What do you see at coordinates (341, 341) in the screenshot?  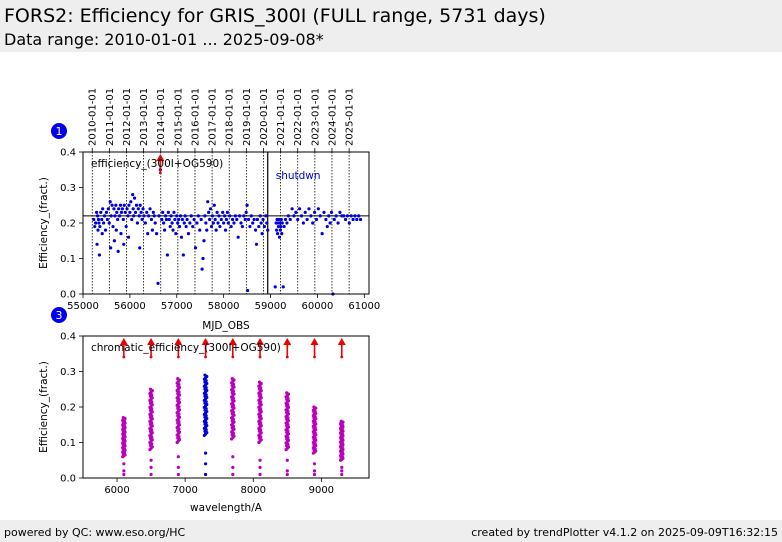 I see `upper-arrow-8-head` at bounding box center [341, 341].